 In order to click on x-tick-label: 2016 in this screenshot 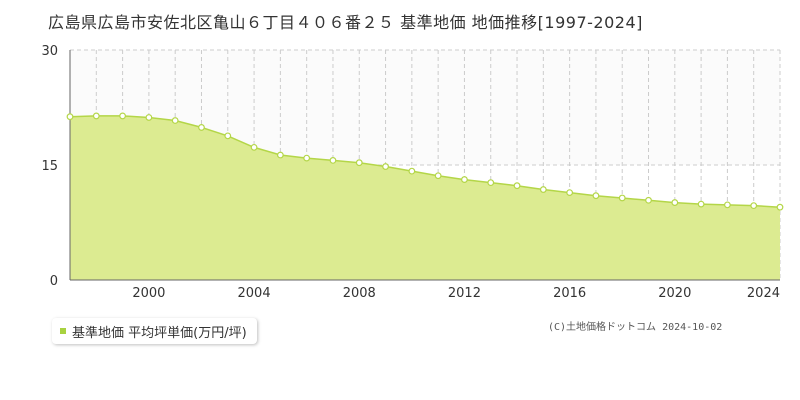, I will do `click(569, 293)`.